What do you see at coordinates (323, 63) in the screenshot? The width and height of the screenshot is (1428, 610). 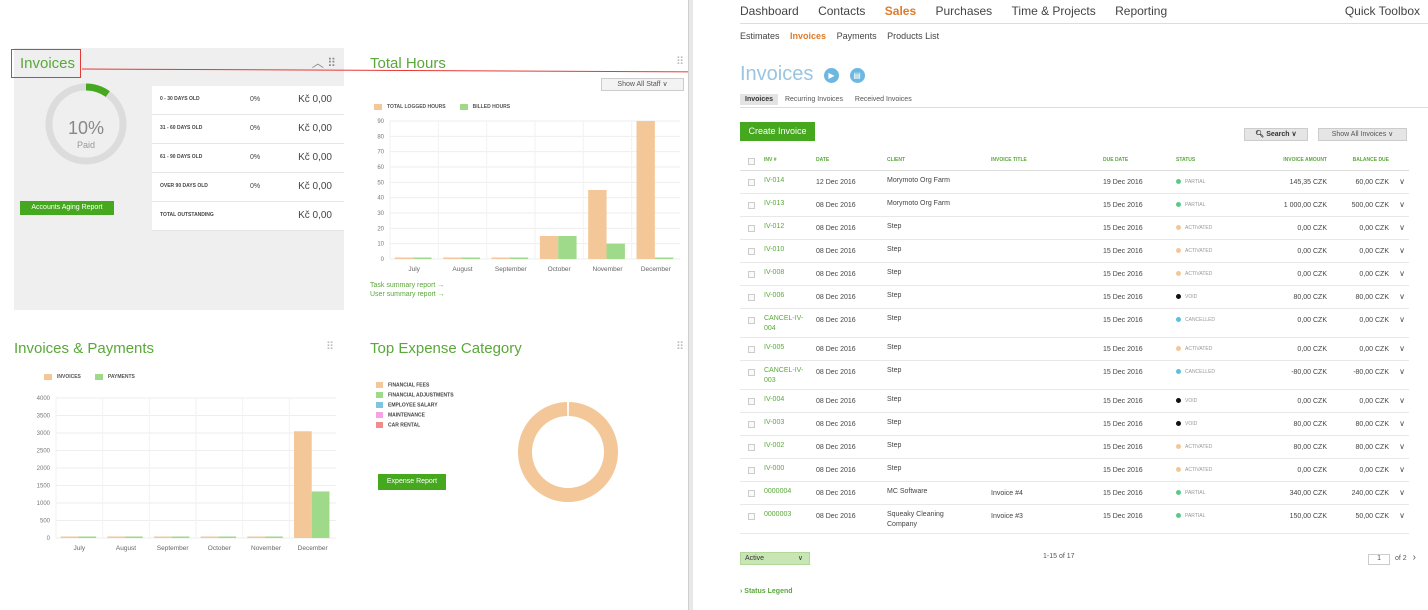 I see `collapse-icon: ︿ ⠿` at bounding box center [323, 63].